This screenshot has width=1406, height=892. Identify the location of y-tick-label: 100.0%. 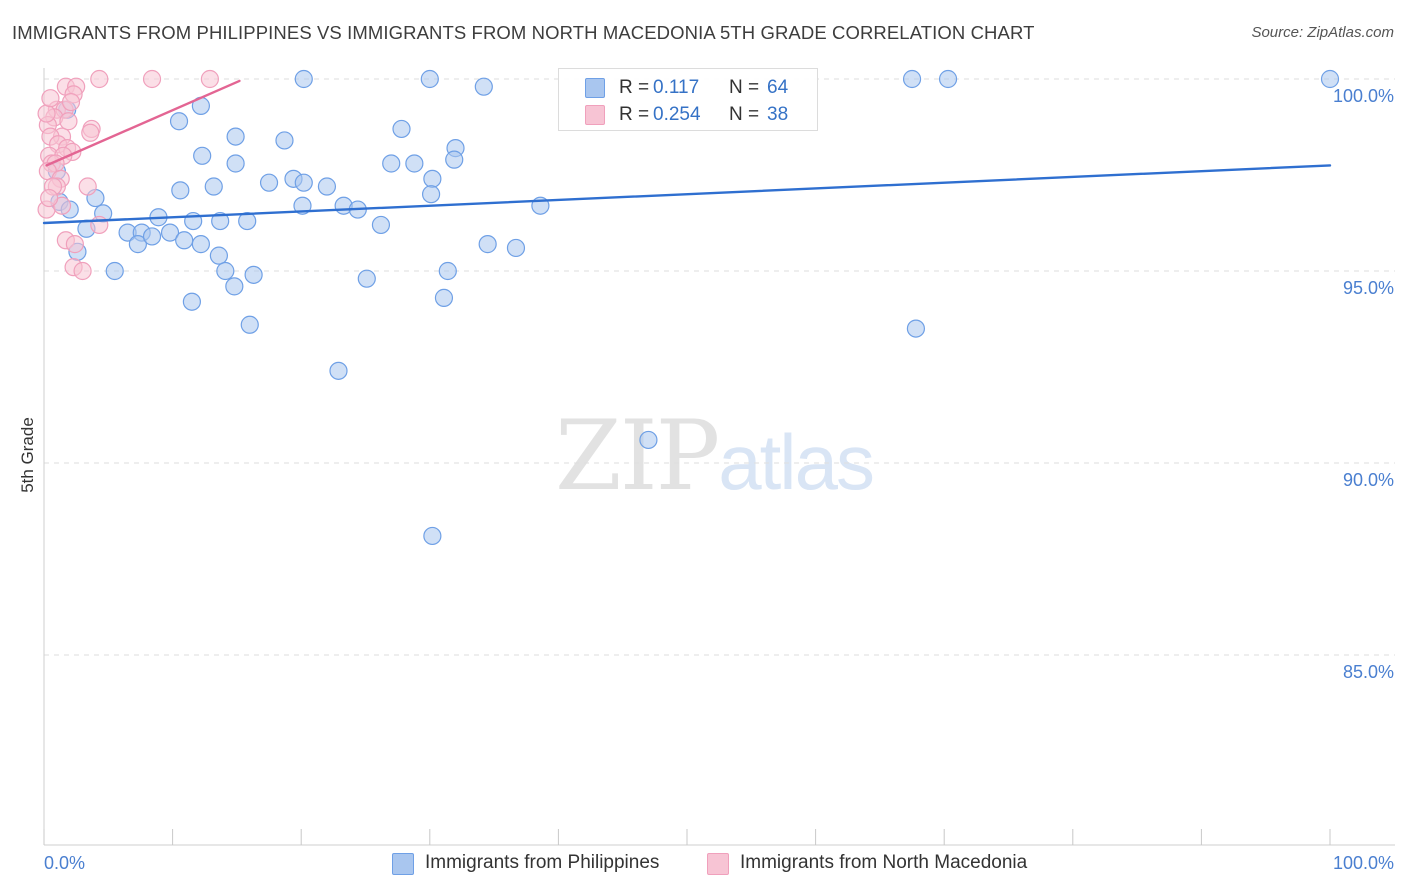
(1363, 96).